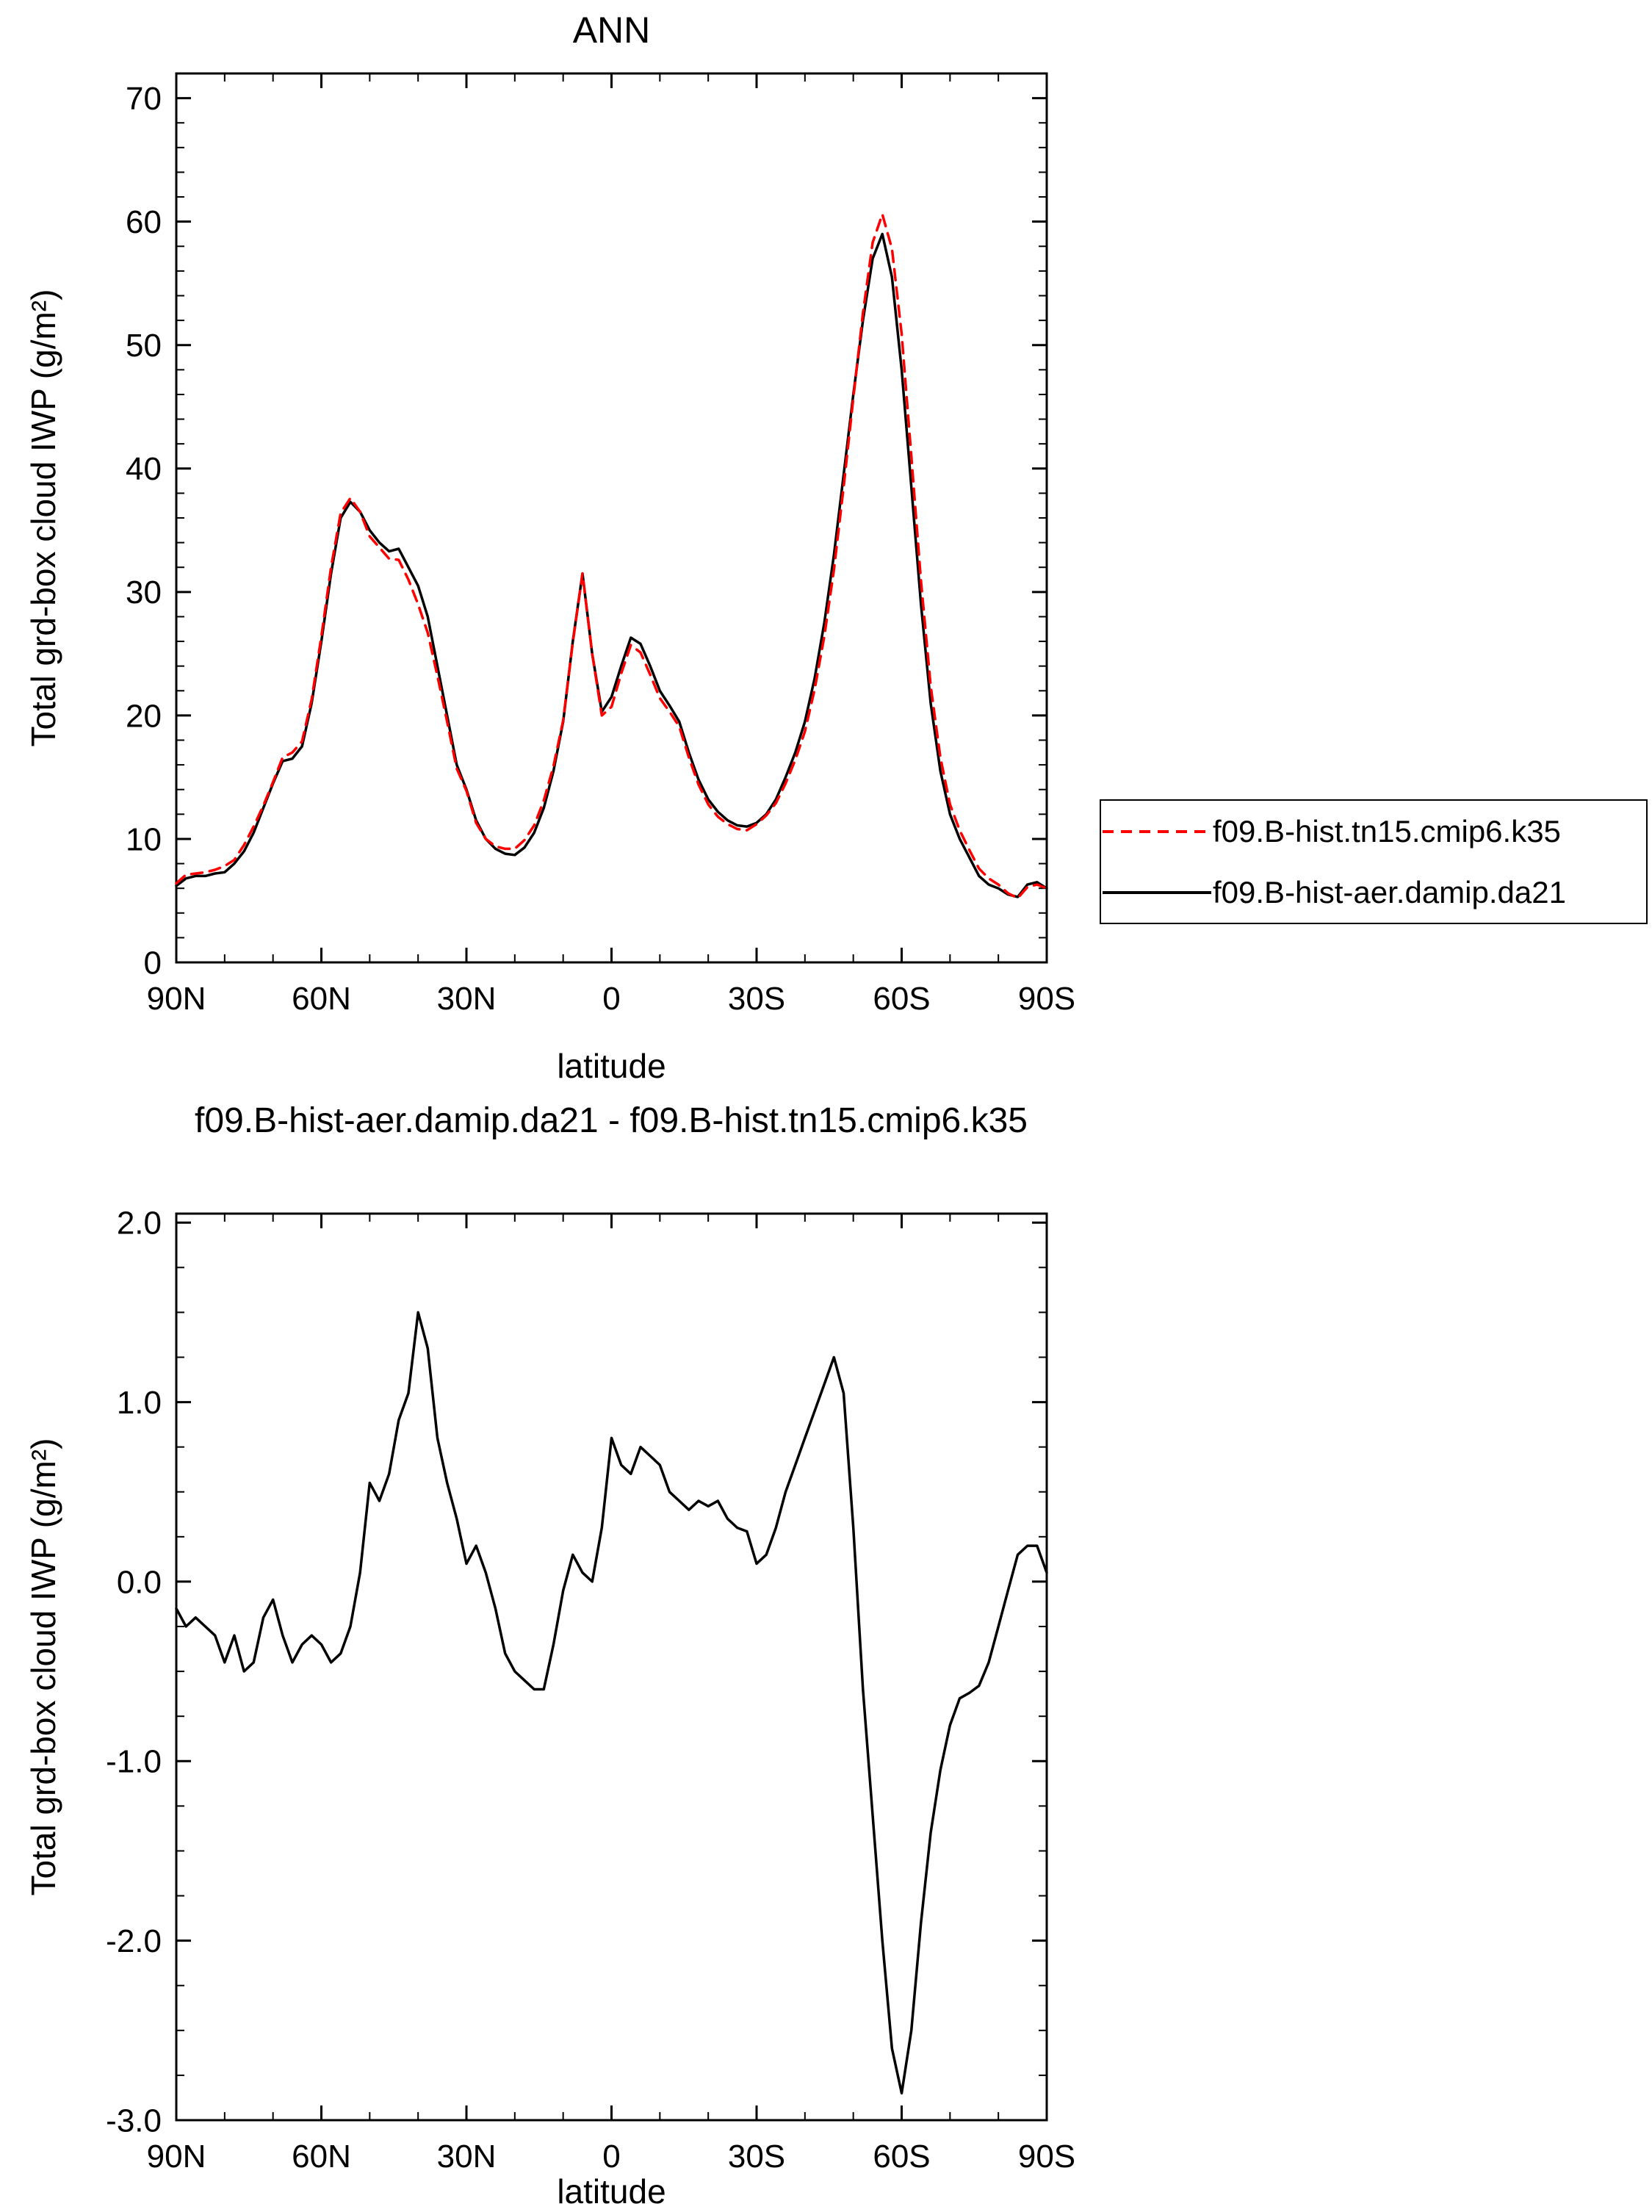 The image size is (1652, 2212). Describe the element at coordinates (139, 1403) in the screenshot. I see `y-tick-label: 1.0` at that location.